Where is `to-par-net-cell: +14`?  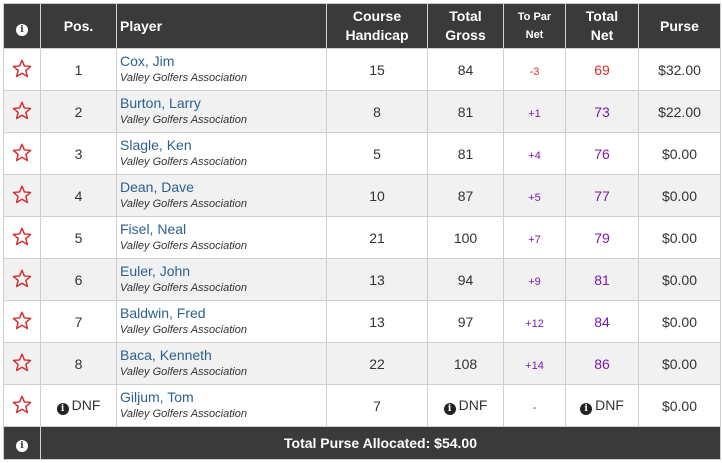
to-par-net-cell: +14 is located at coordinates (534, 363).